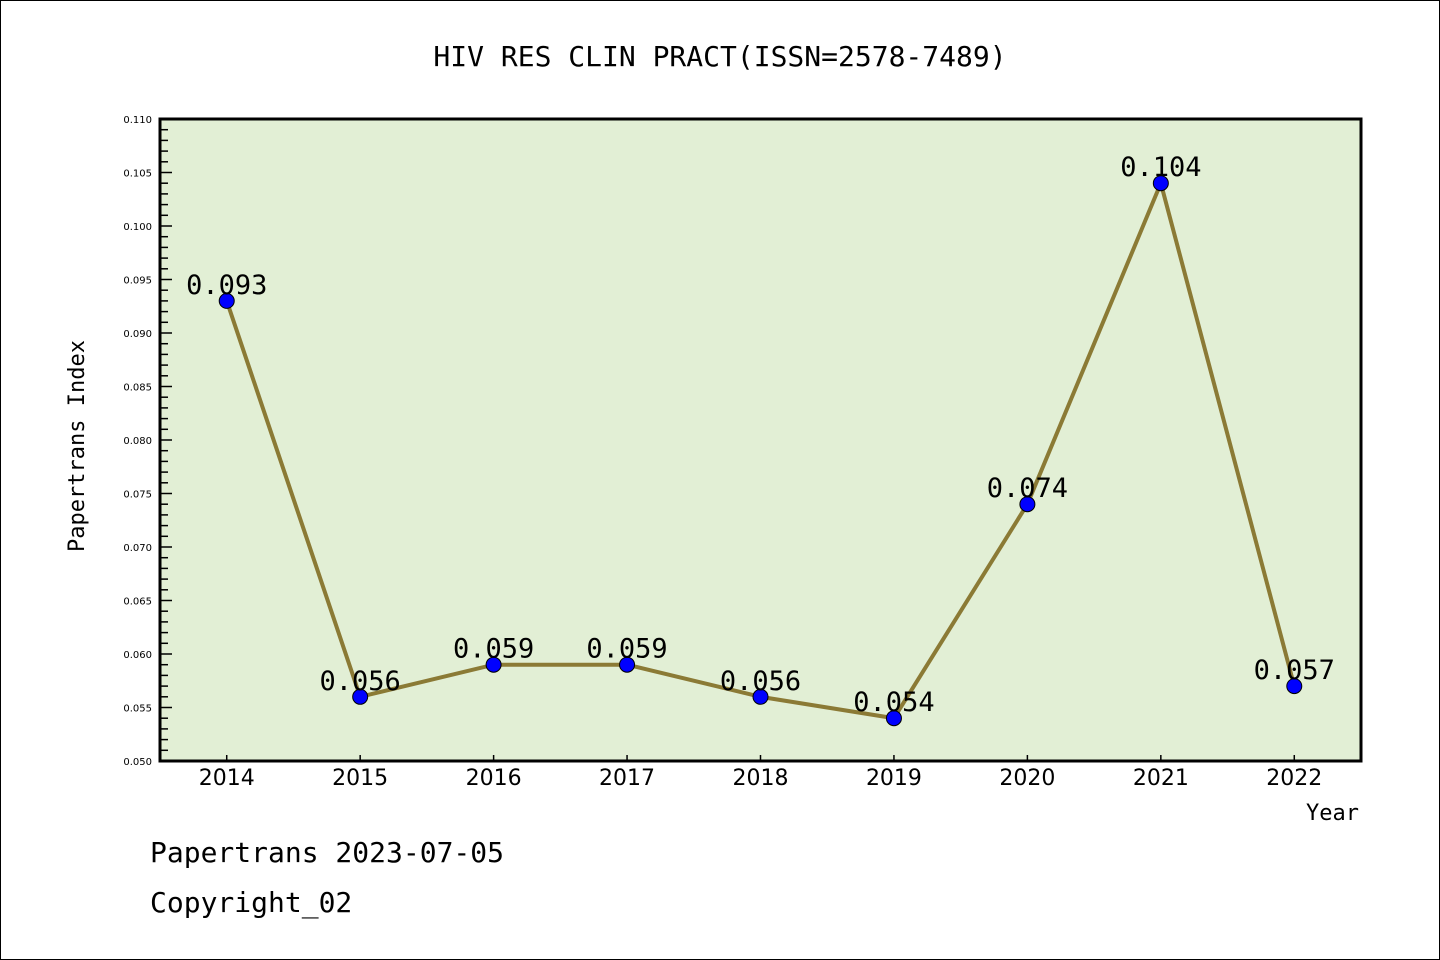 Image resolution: width=1440 pixels, height=960 pixels. What do you see at coordinates (137, 334) in the screenshot?
I see `y-tick-label: 0.090` at bounding box center [137, 334].